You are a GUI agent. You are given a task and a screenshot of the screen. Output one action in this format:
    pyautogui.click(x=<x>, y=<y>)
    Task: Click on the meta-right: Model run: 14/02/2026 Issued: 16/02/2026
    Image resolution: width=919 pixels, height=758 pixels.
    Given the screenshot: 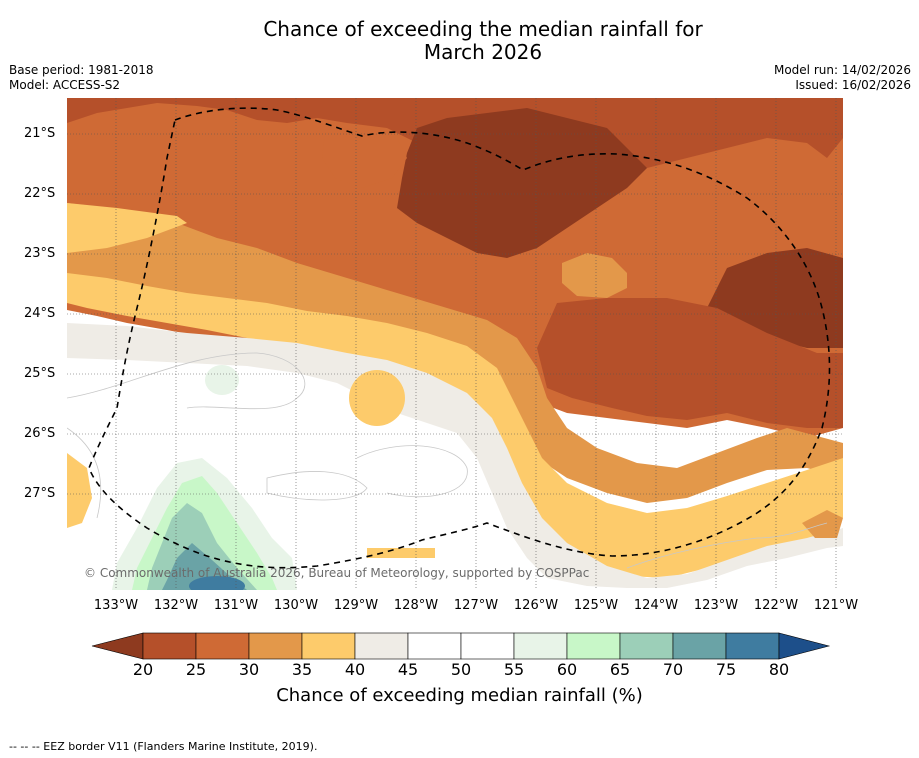 What is the action you would take?
    pyautogui.click(x=842, y=78)
    